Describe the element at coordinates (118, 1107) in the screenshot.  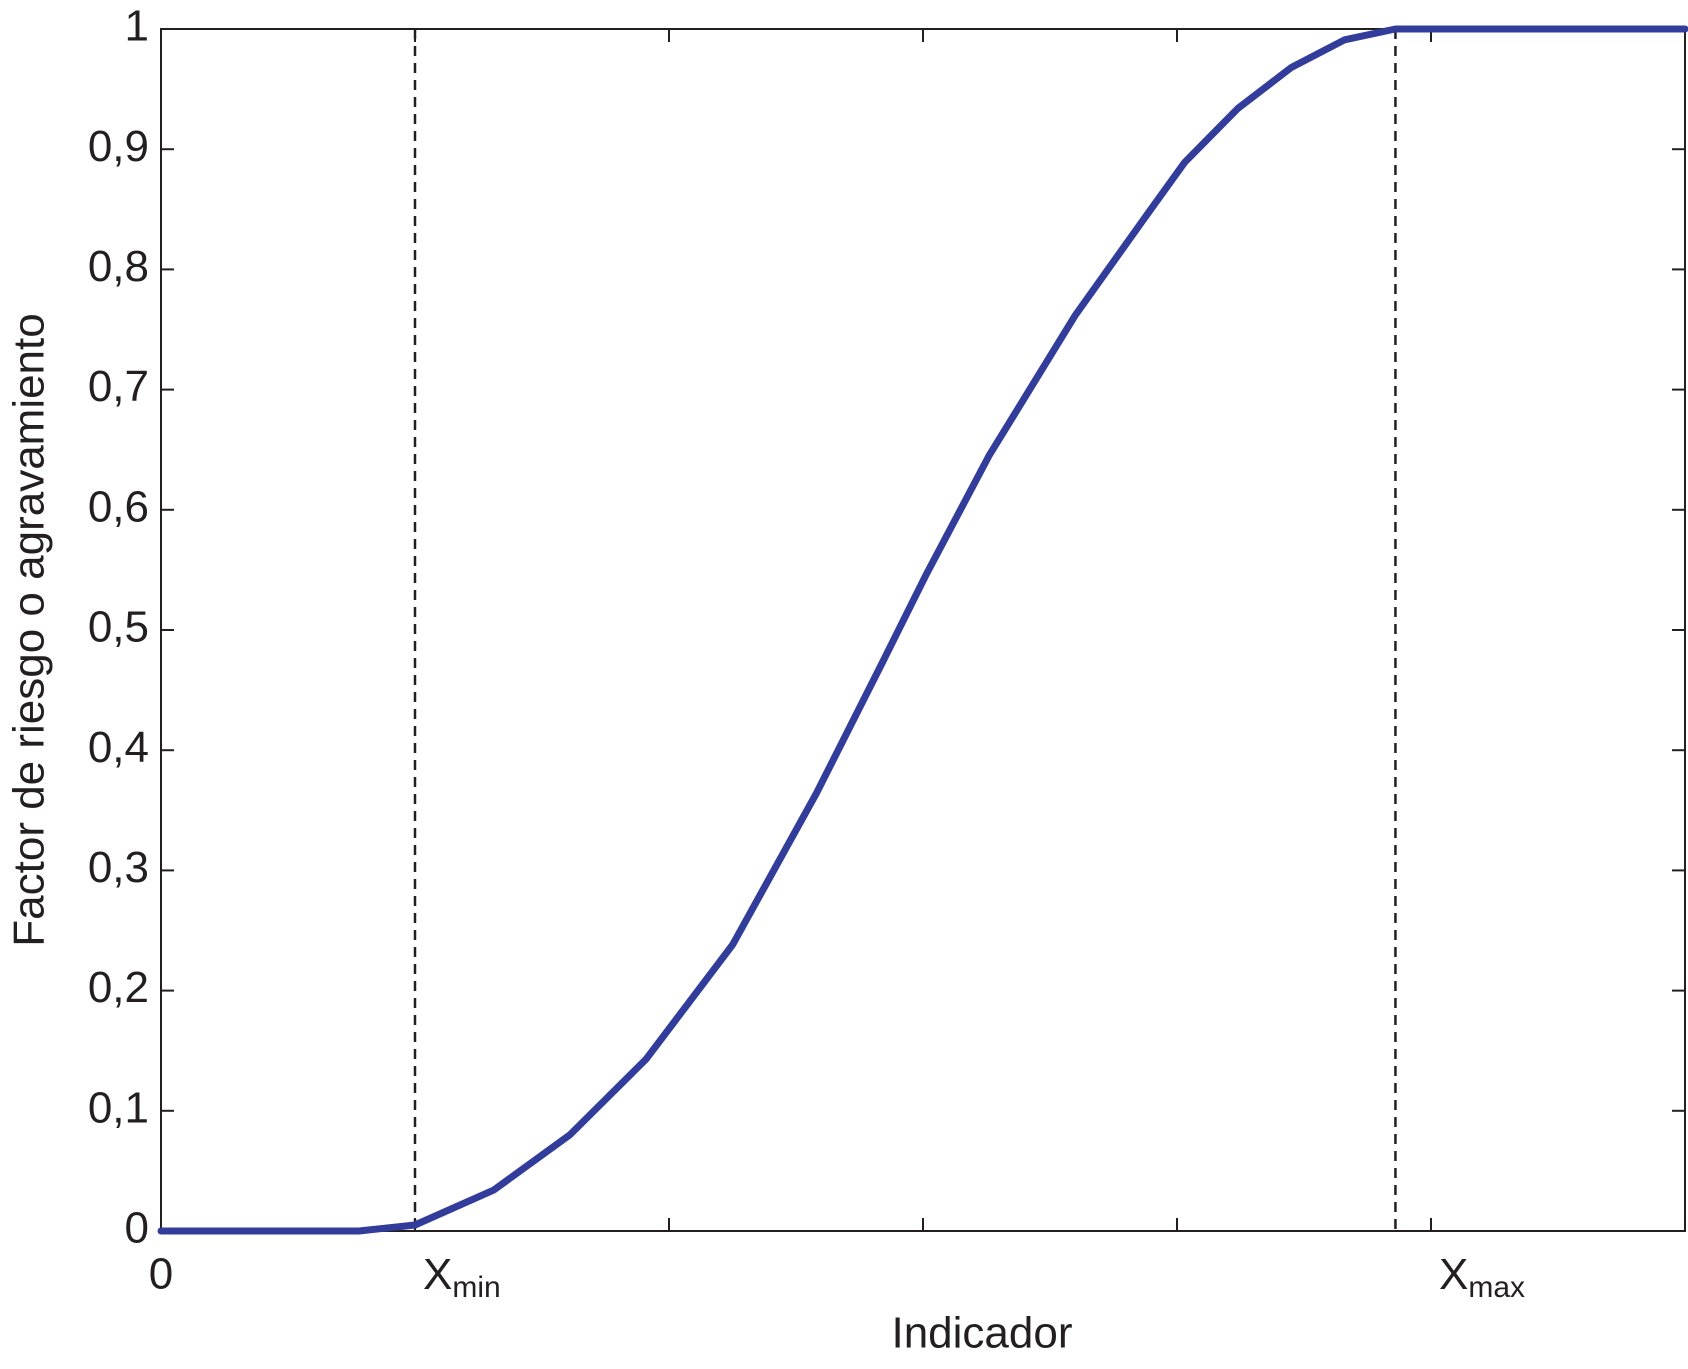
I see `y-tick-label: 0,1` at that location.